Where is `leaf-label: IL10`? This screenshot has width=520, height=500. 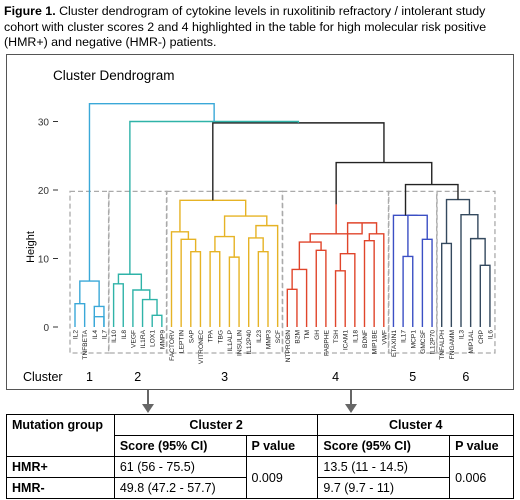 leaf-label: IL10 is located at coordinates (114, 336).